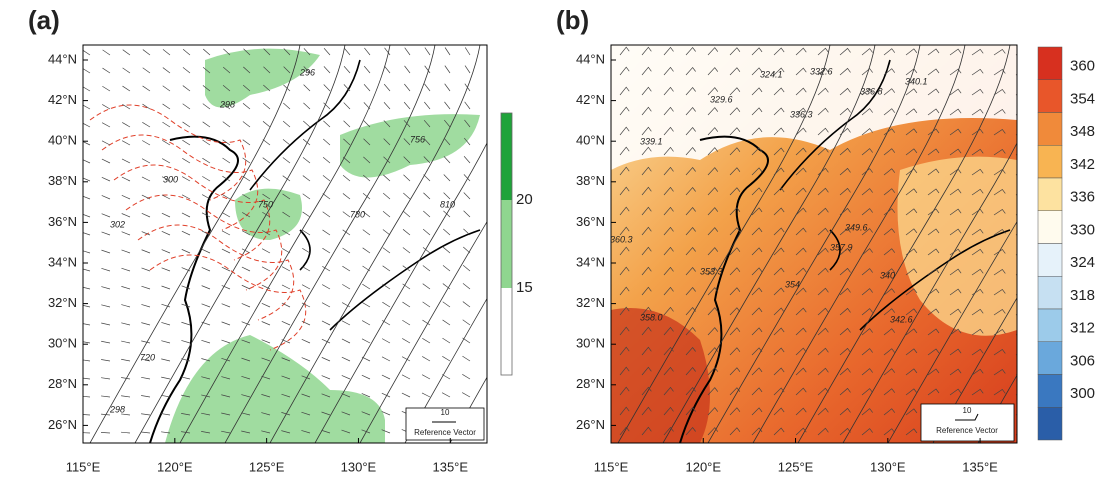  I want to click on lon-label: 130°E, so click(359, 466).